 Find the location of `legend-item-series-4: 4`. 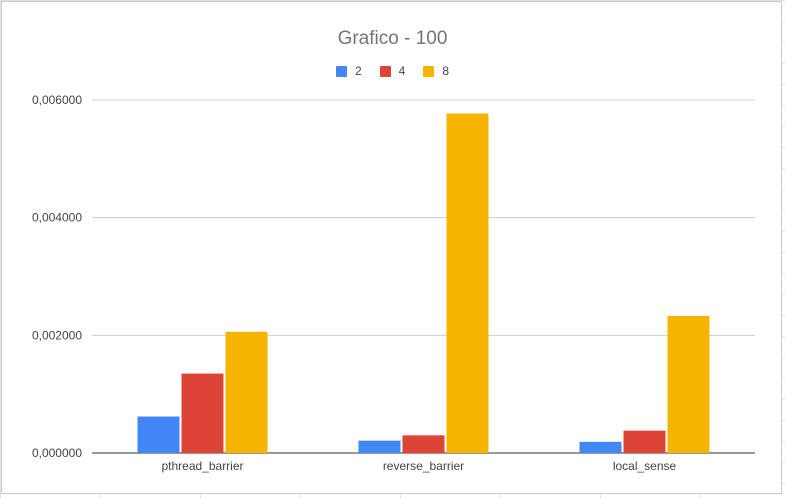

legend-item-series-4: 4 is located at coordinates (392, 71).